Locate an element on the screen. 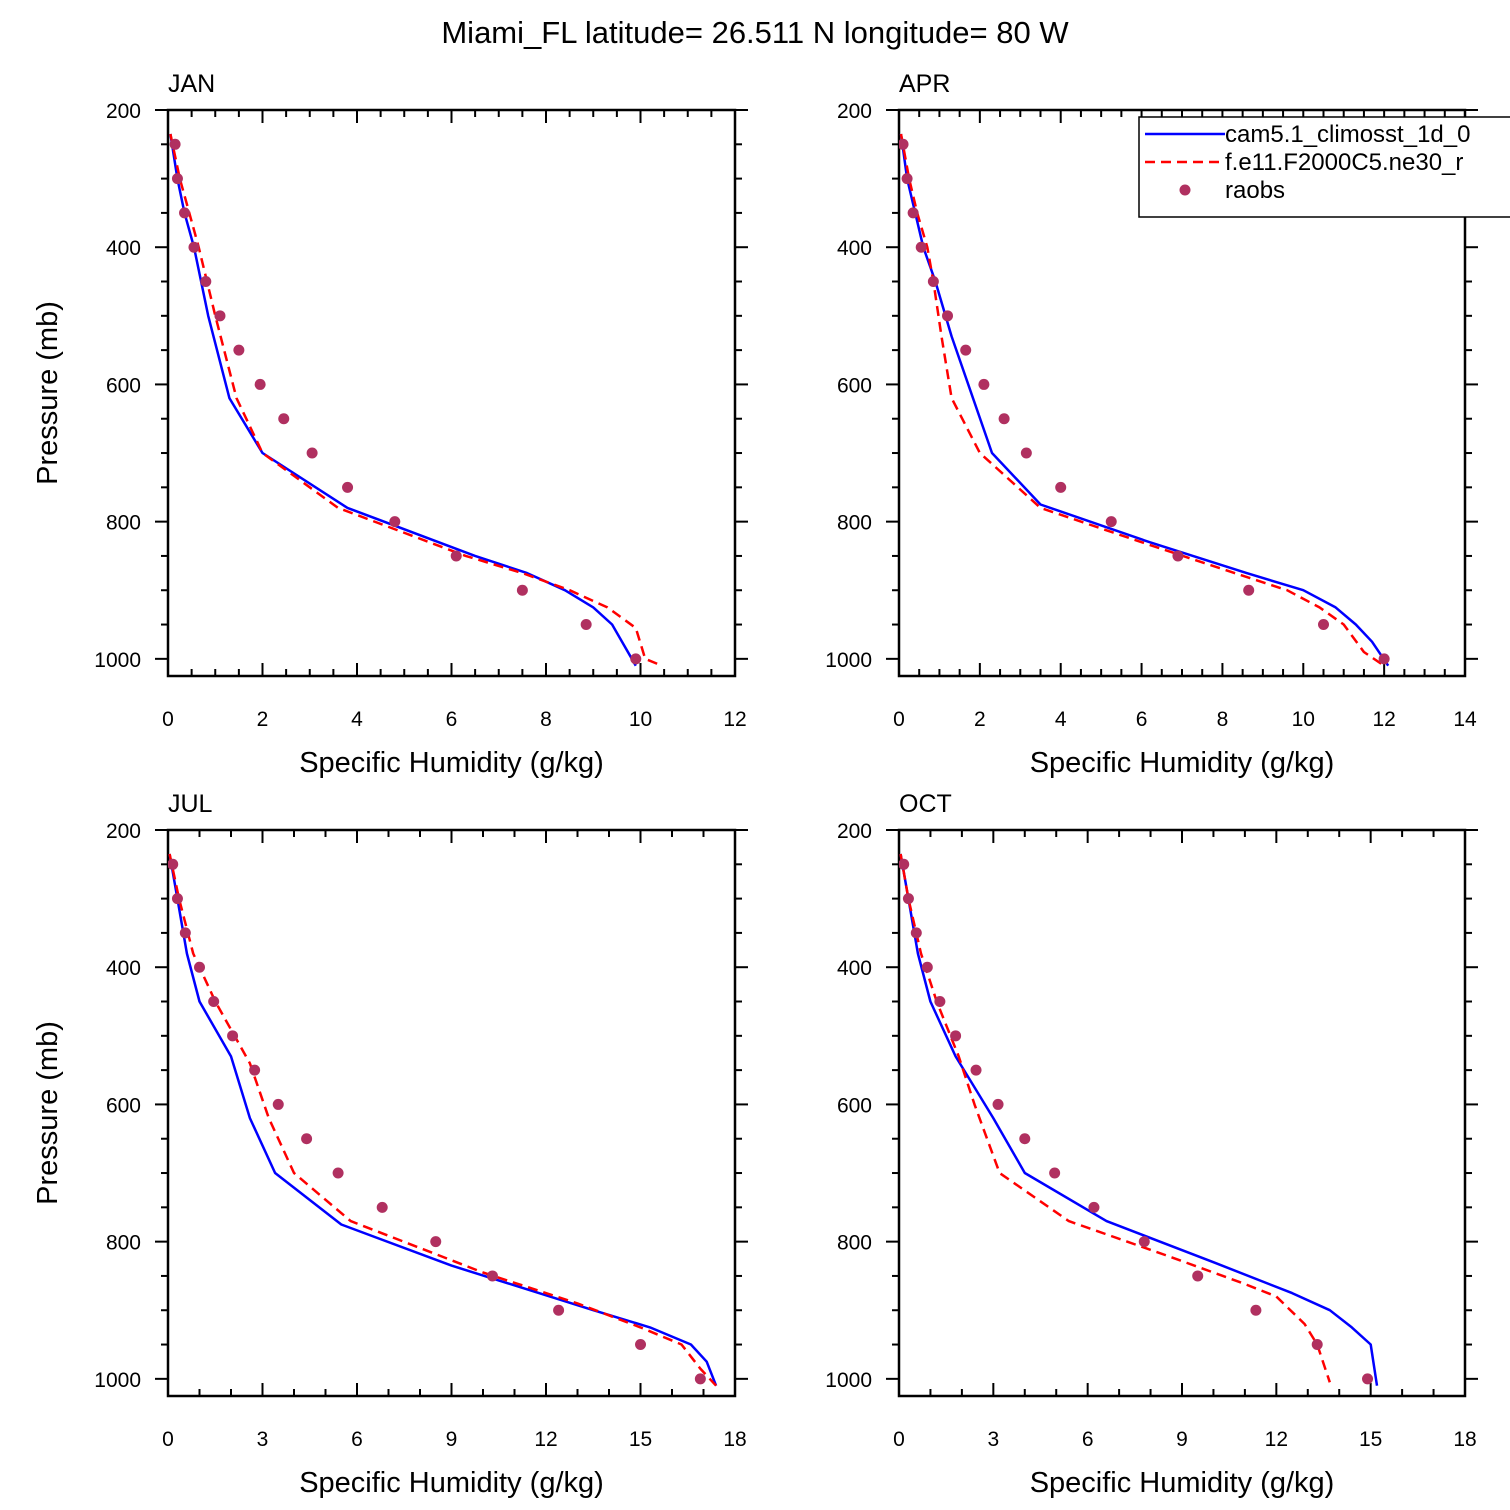  legend-label: raobs is located at coordinates (1255, 190).